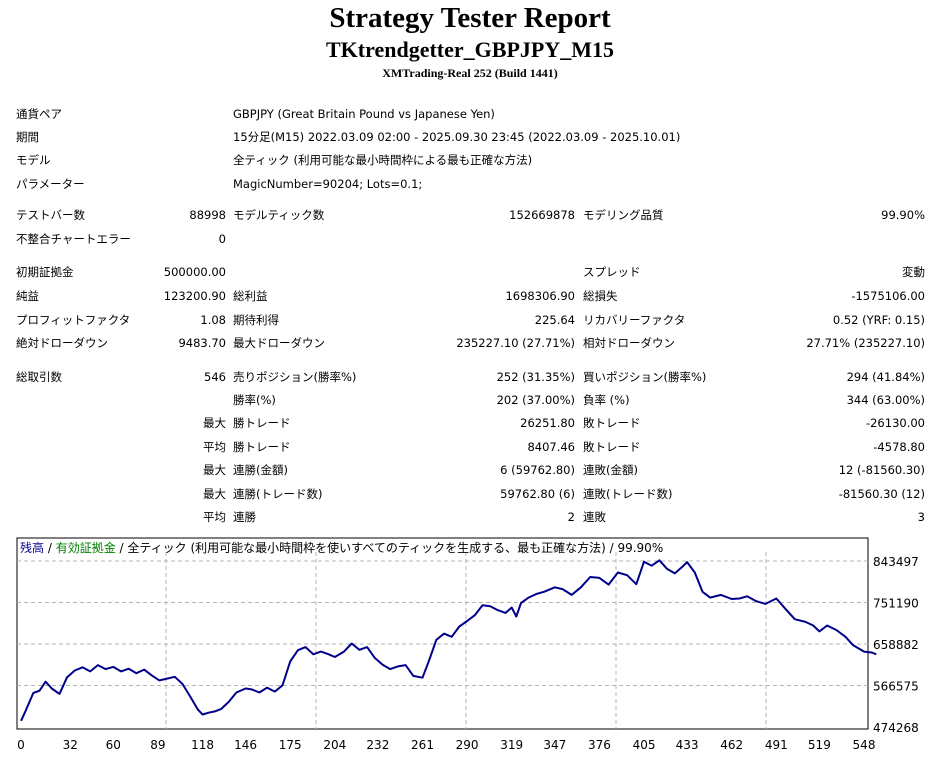  Describe the element at coordinates (27, 296) in the screenshot. I see `stat-label: 純益` at that location.